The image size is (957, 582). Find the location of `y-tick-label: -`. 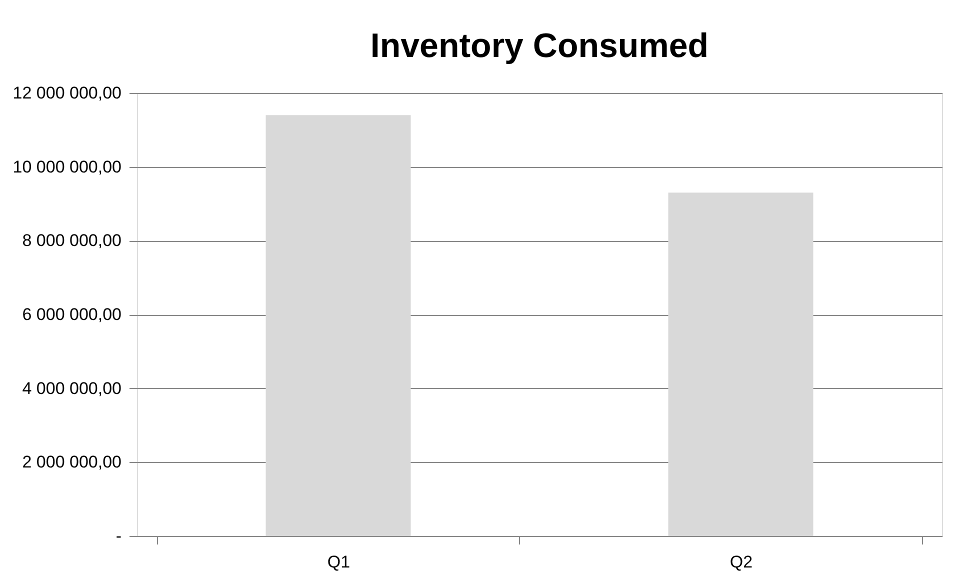

y-tick-label: - is located at coordinates (119, 536).